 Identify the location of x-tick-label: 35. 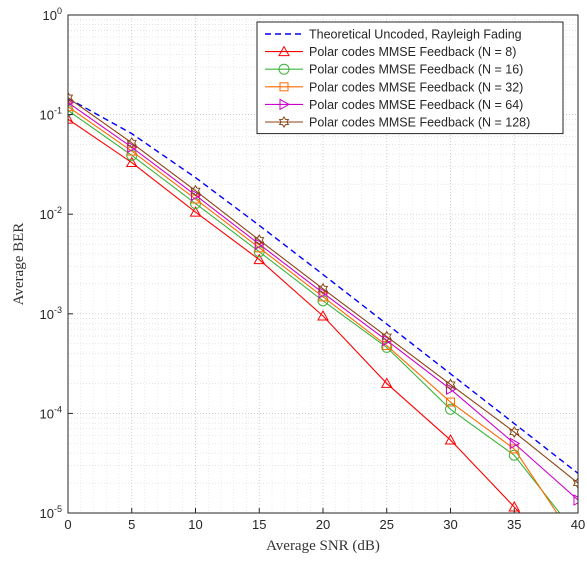
(514, 524).